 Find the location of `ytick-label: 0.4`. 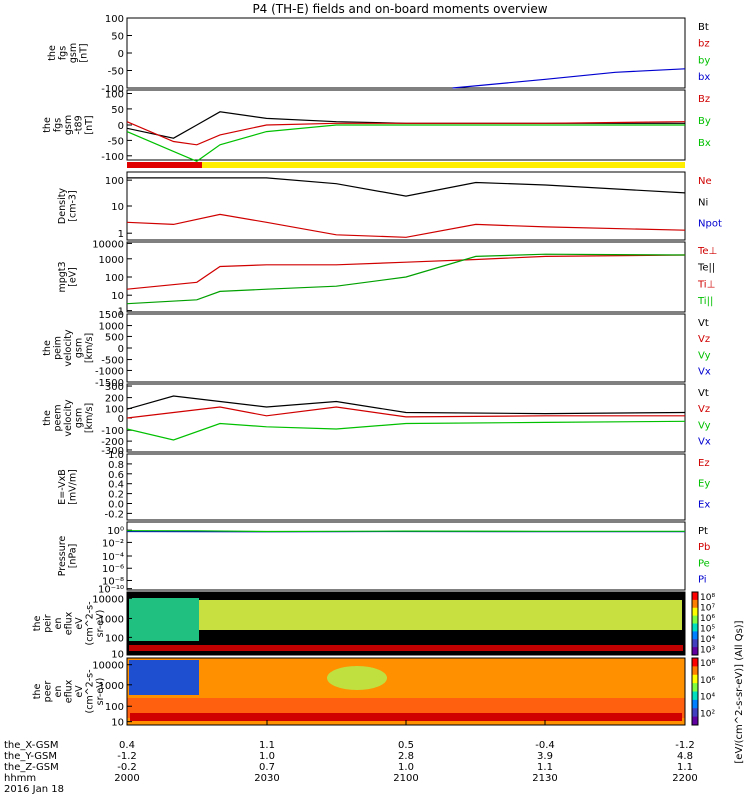

ytick-label: 0.4 is located at coordinates (116, 485).